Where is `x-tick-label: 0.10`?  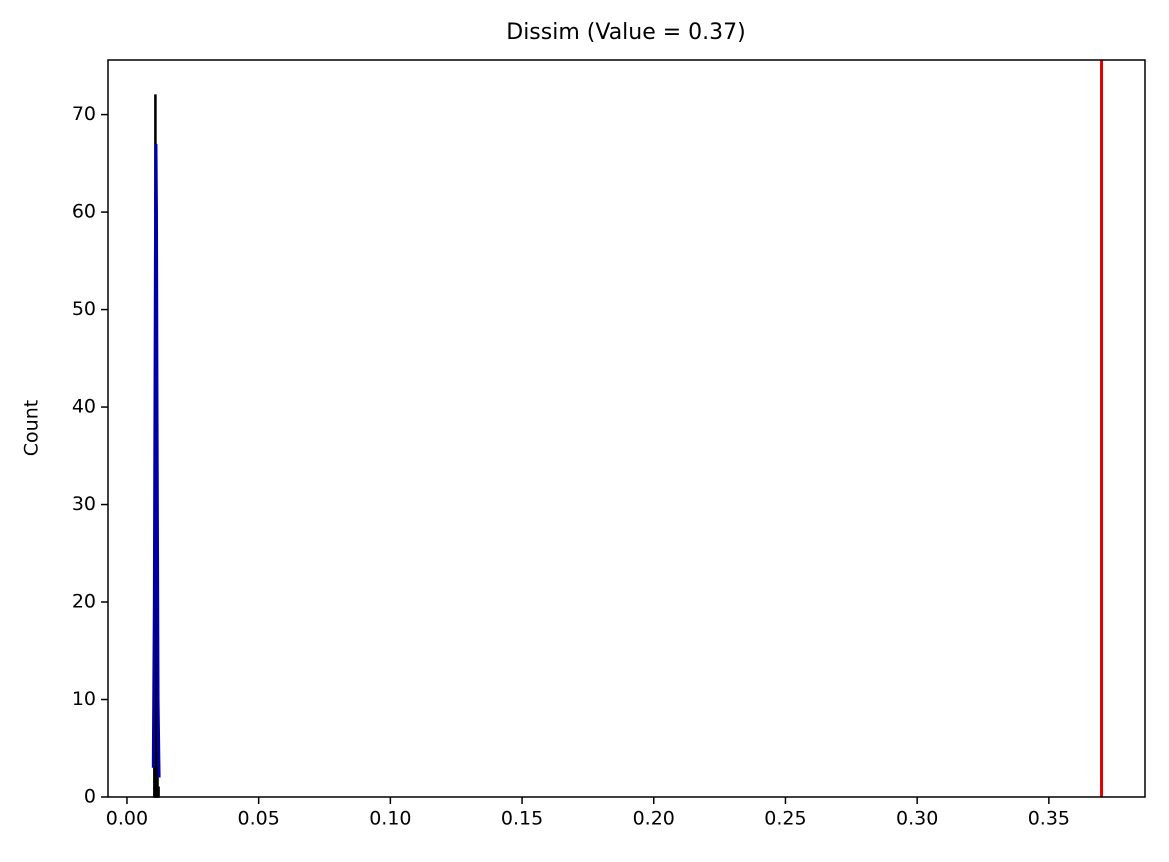
x-tick-label: 0.10 is located at coordinates (390, 819).